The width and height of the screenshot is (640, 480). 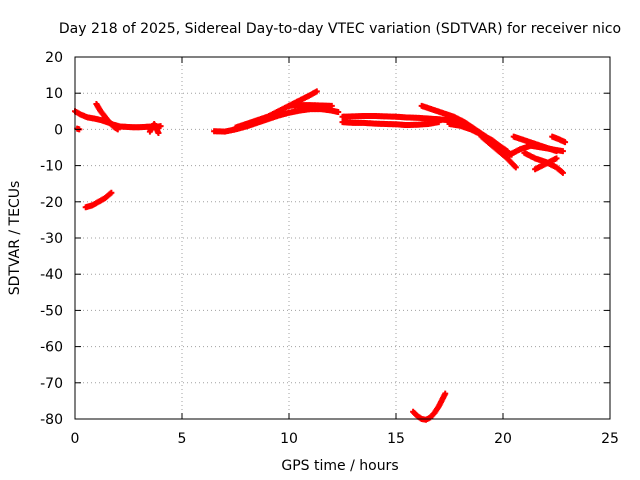 What do you see at coordinates (51, 239) in the screenshot?
I see `y-tick-label: -30` at bounding box center [51, 239].